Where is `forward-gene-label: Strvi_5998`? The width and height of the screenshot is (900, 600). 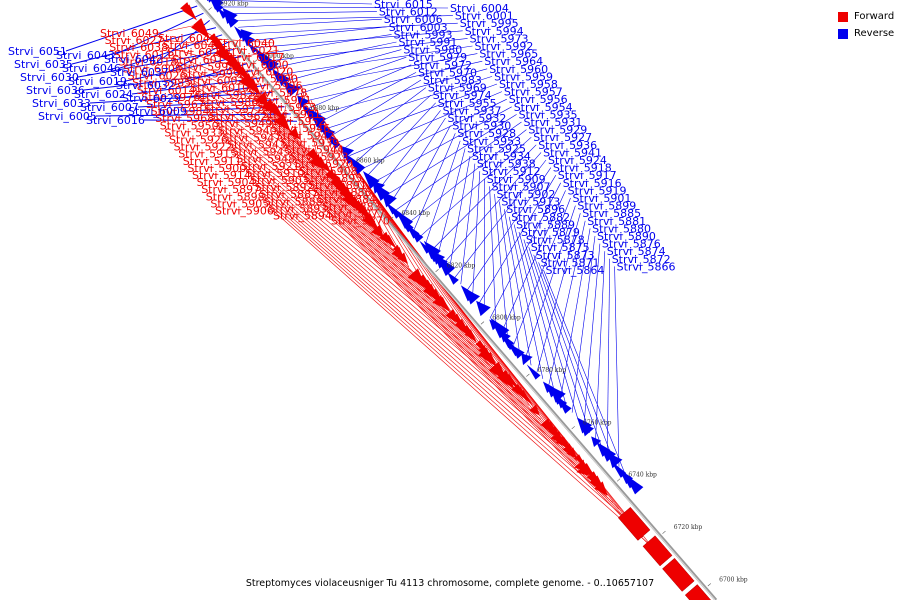
forward-gene-label: Strvi_5998 is located at coordinates (205, 66).